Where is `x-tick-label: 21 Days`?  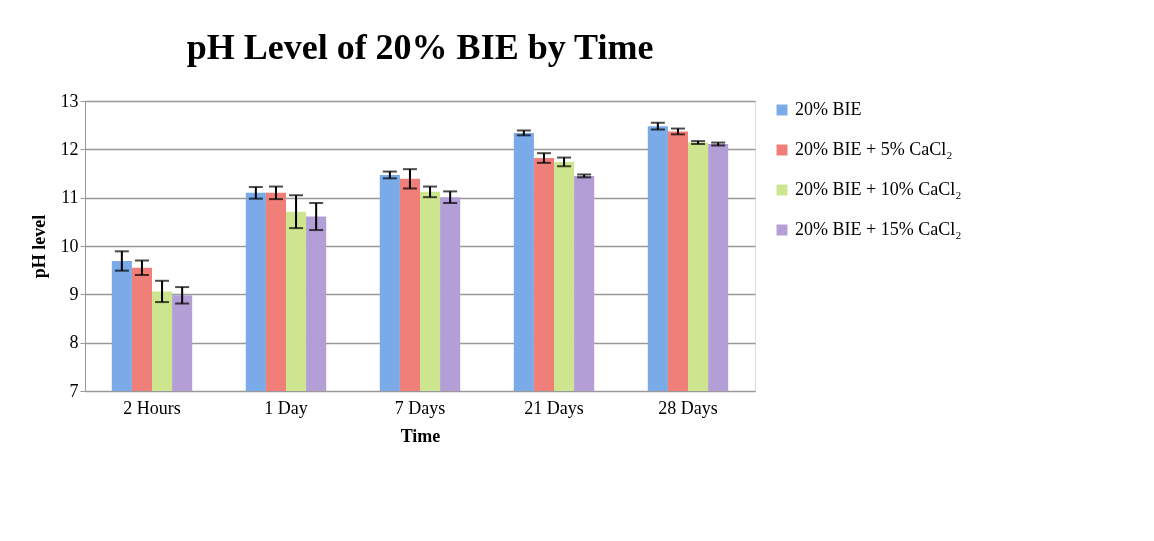 x-tick-label: 21 Days is located at coordinates (554, 407).